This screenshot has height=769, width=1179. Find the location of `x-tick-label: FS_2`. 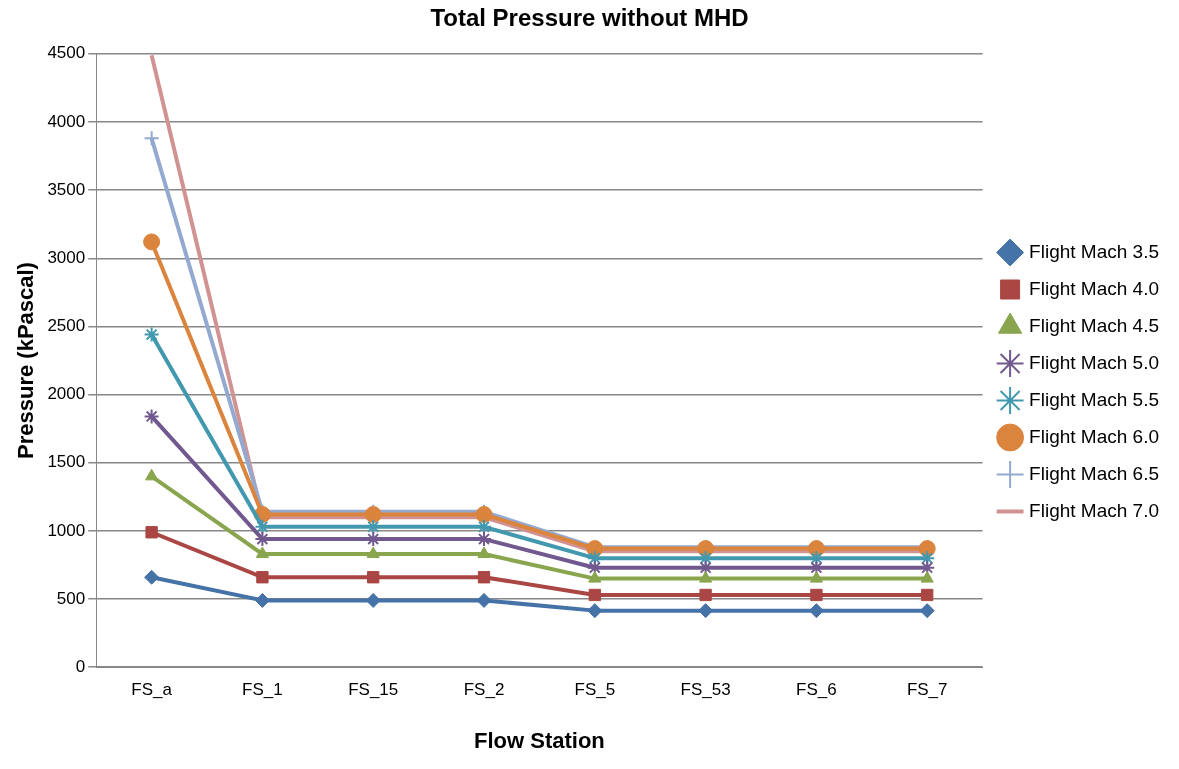

x-tick-label: FS_2 is located at coordinates (484, 690).